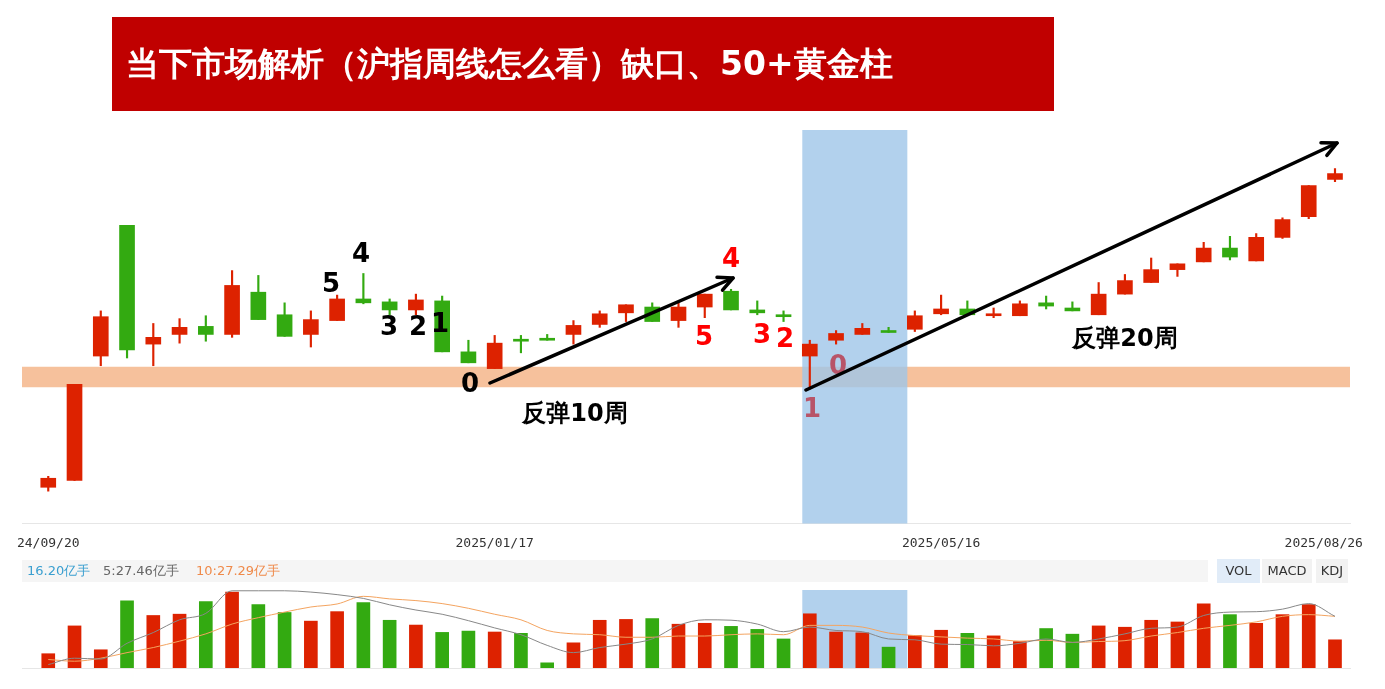 This screenshot has width=1385, height=689. Describe the element at coordinates (583, 64) in the screenshot. I see `chart-title: 当下市场解析（沪指周线怎么看）缺口、50+黄金柱` at that location.